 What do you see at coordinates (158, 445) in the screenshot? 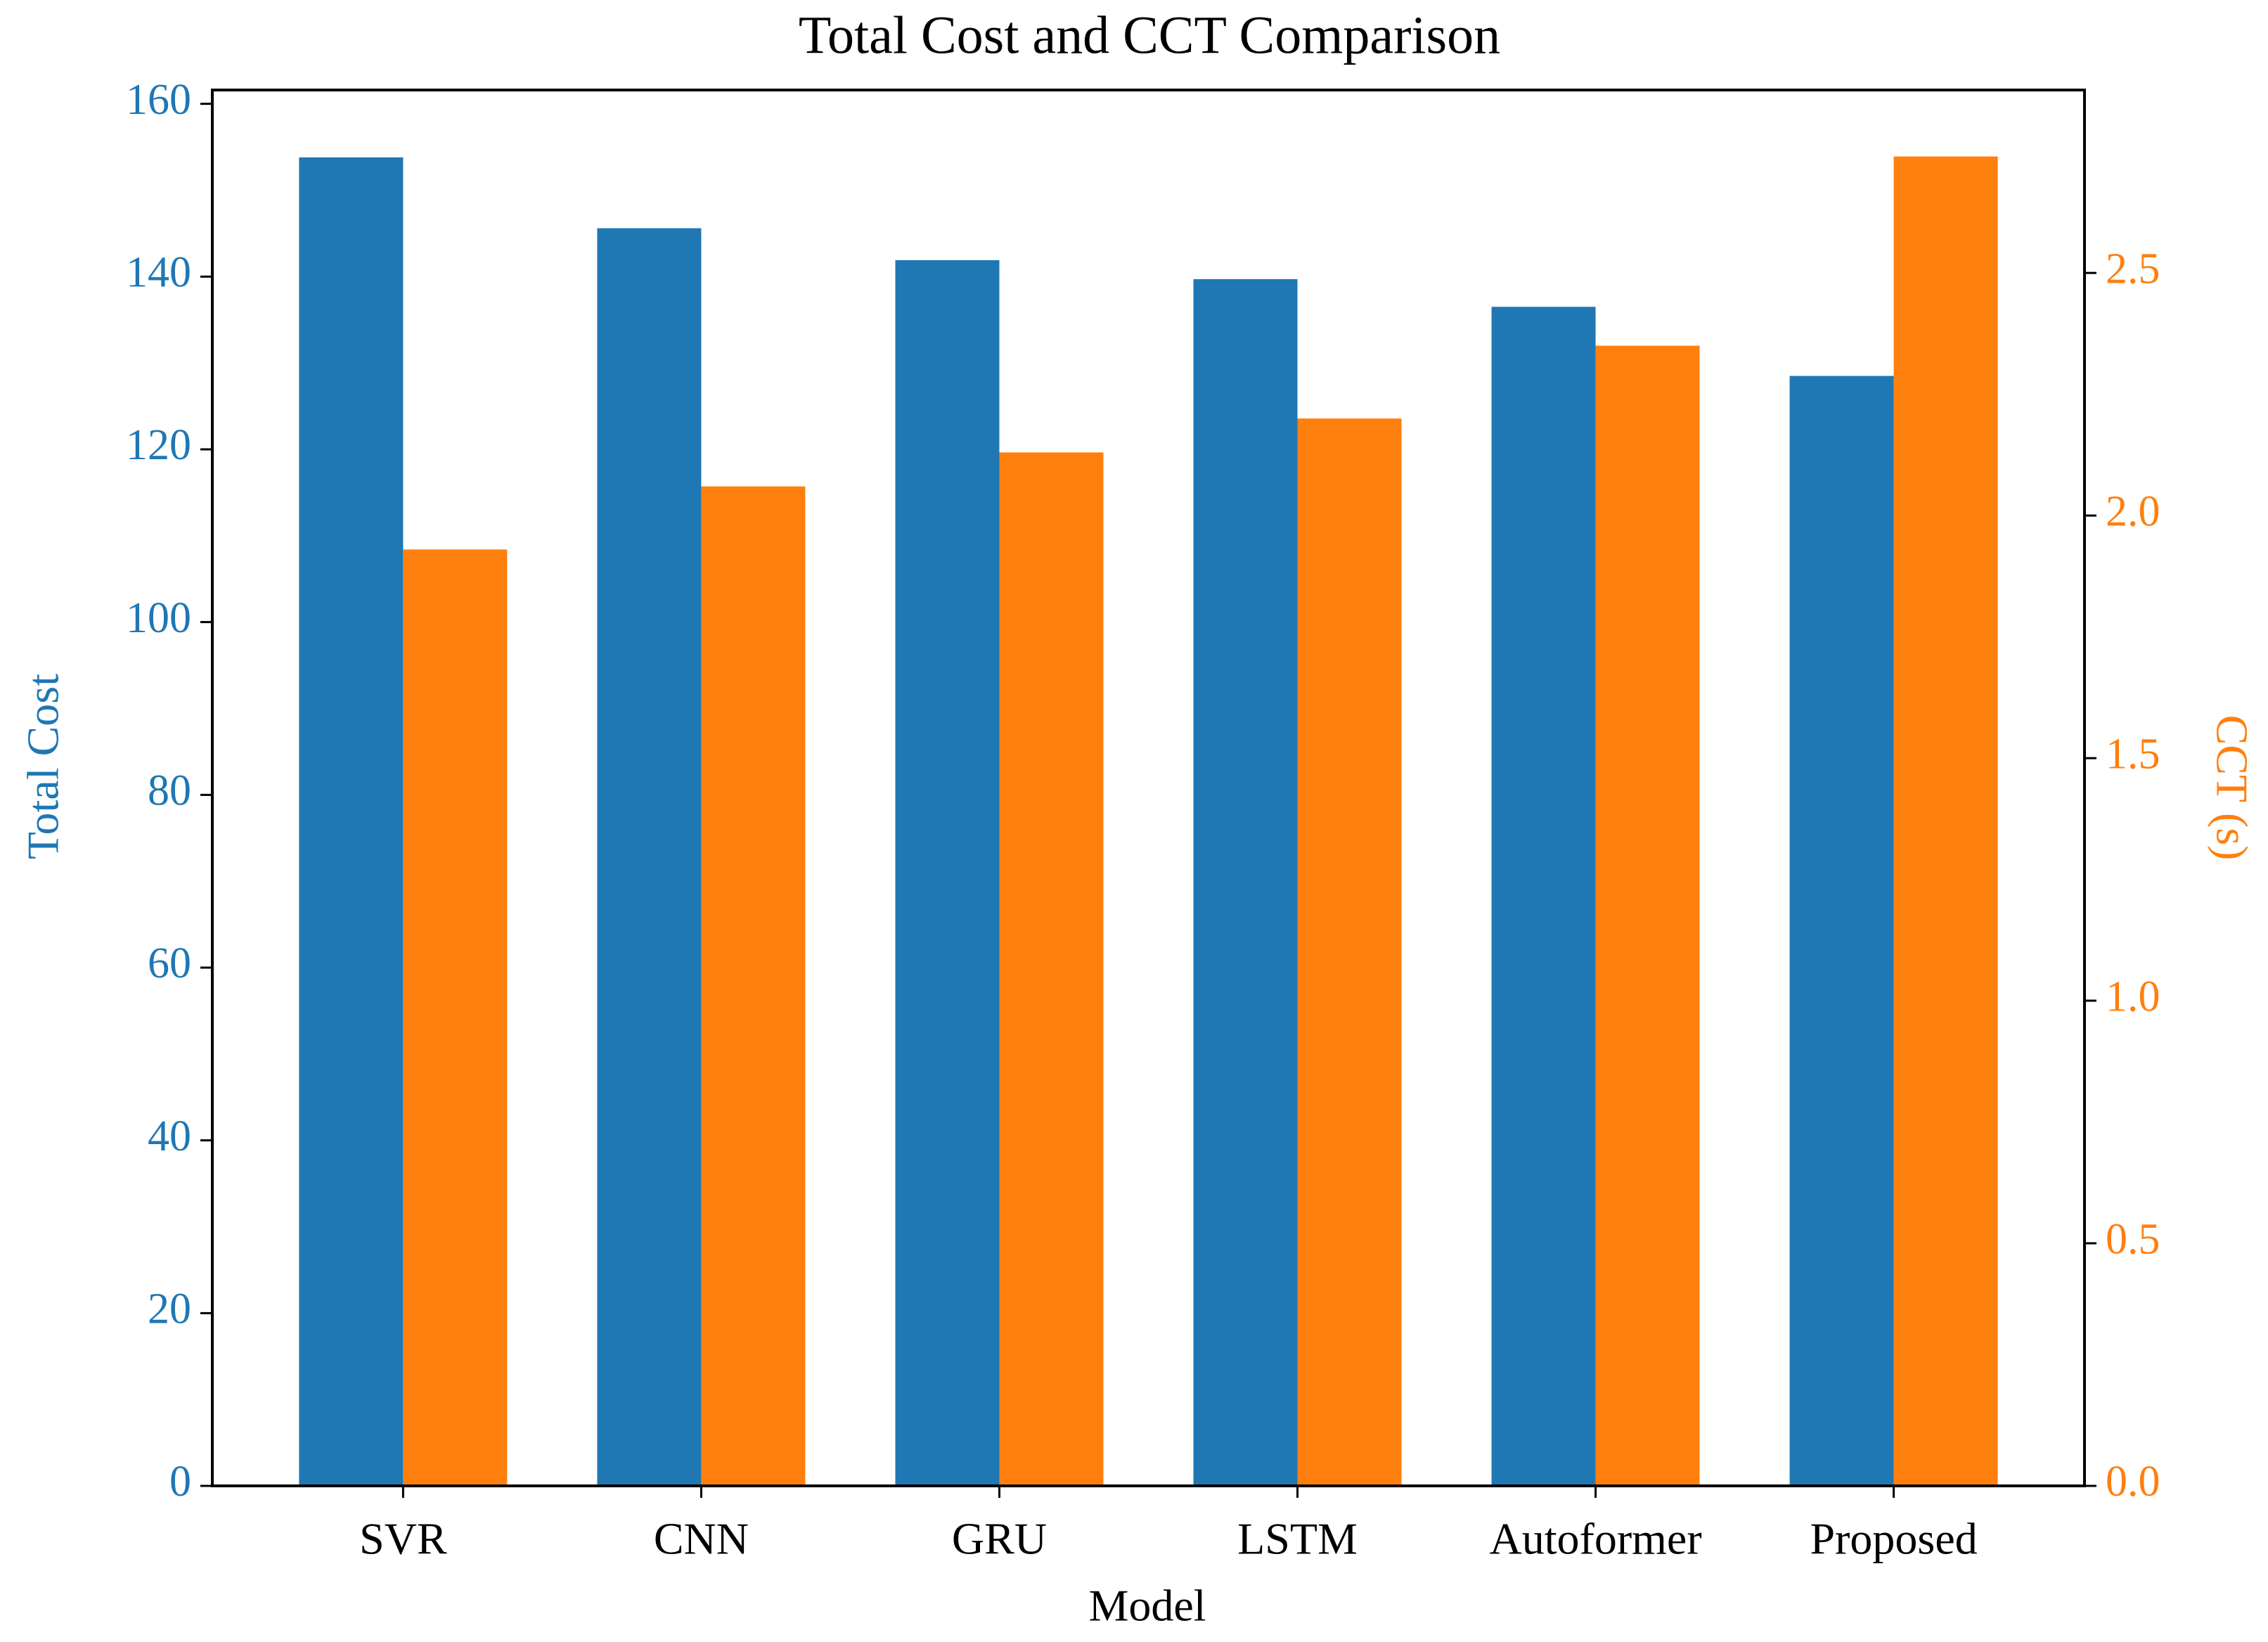
I see `y-tick-label: 120` at bounding box center [158, 445].